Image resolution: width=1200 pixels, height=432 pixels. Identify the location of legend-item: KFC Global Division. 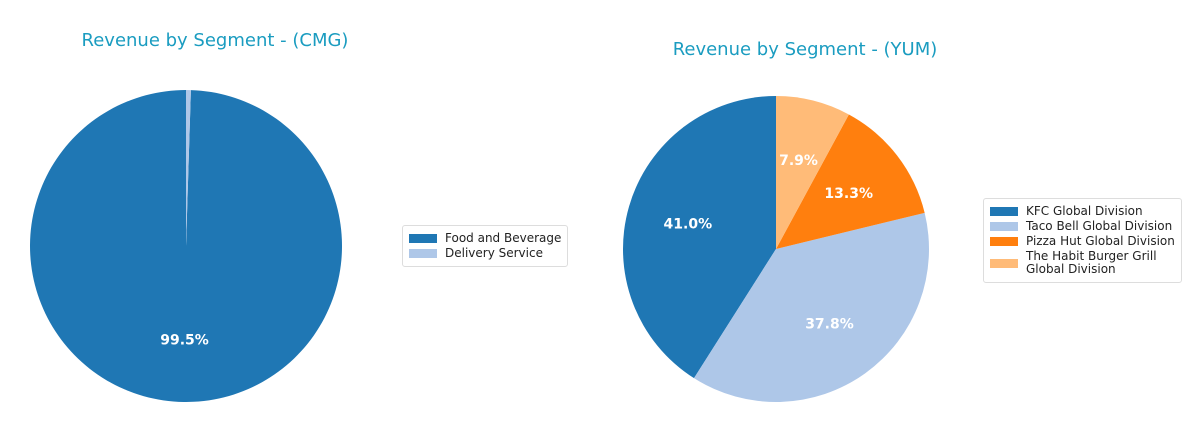
(1082, 211).